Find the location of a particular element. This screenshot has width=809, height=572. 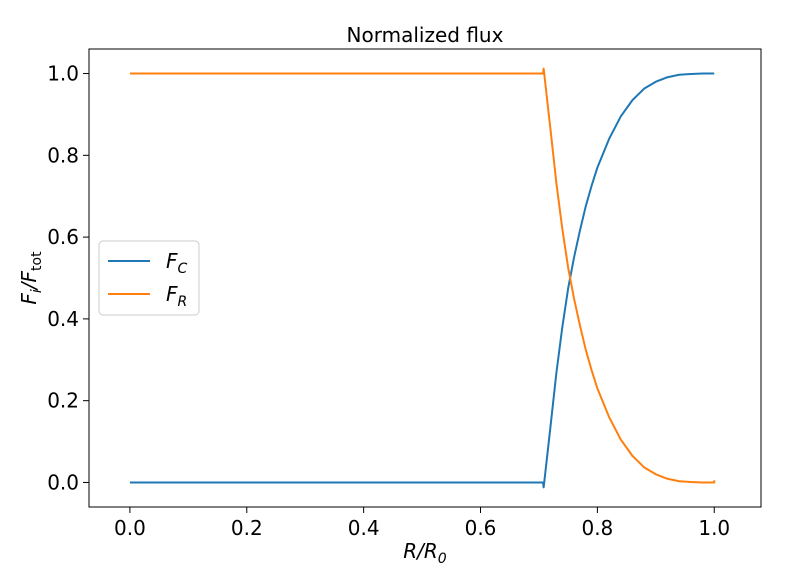

y-tick-label: 0.6 is located at coordinates (63, 237).